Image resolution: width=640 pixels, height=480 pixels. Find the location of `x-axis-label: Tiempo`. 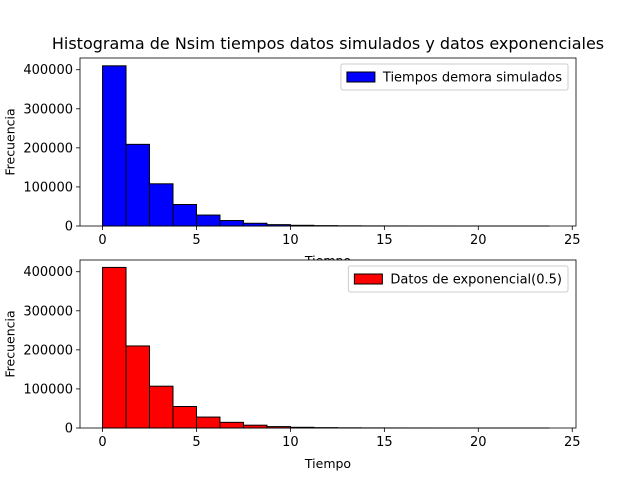

x-axis-label: Tiempo is located at coordinates (327, 463).